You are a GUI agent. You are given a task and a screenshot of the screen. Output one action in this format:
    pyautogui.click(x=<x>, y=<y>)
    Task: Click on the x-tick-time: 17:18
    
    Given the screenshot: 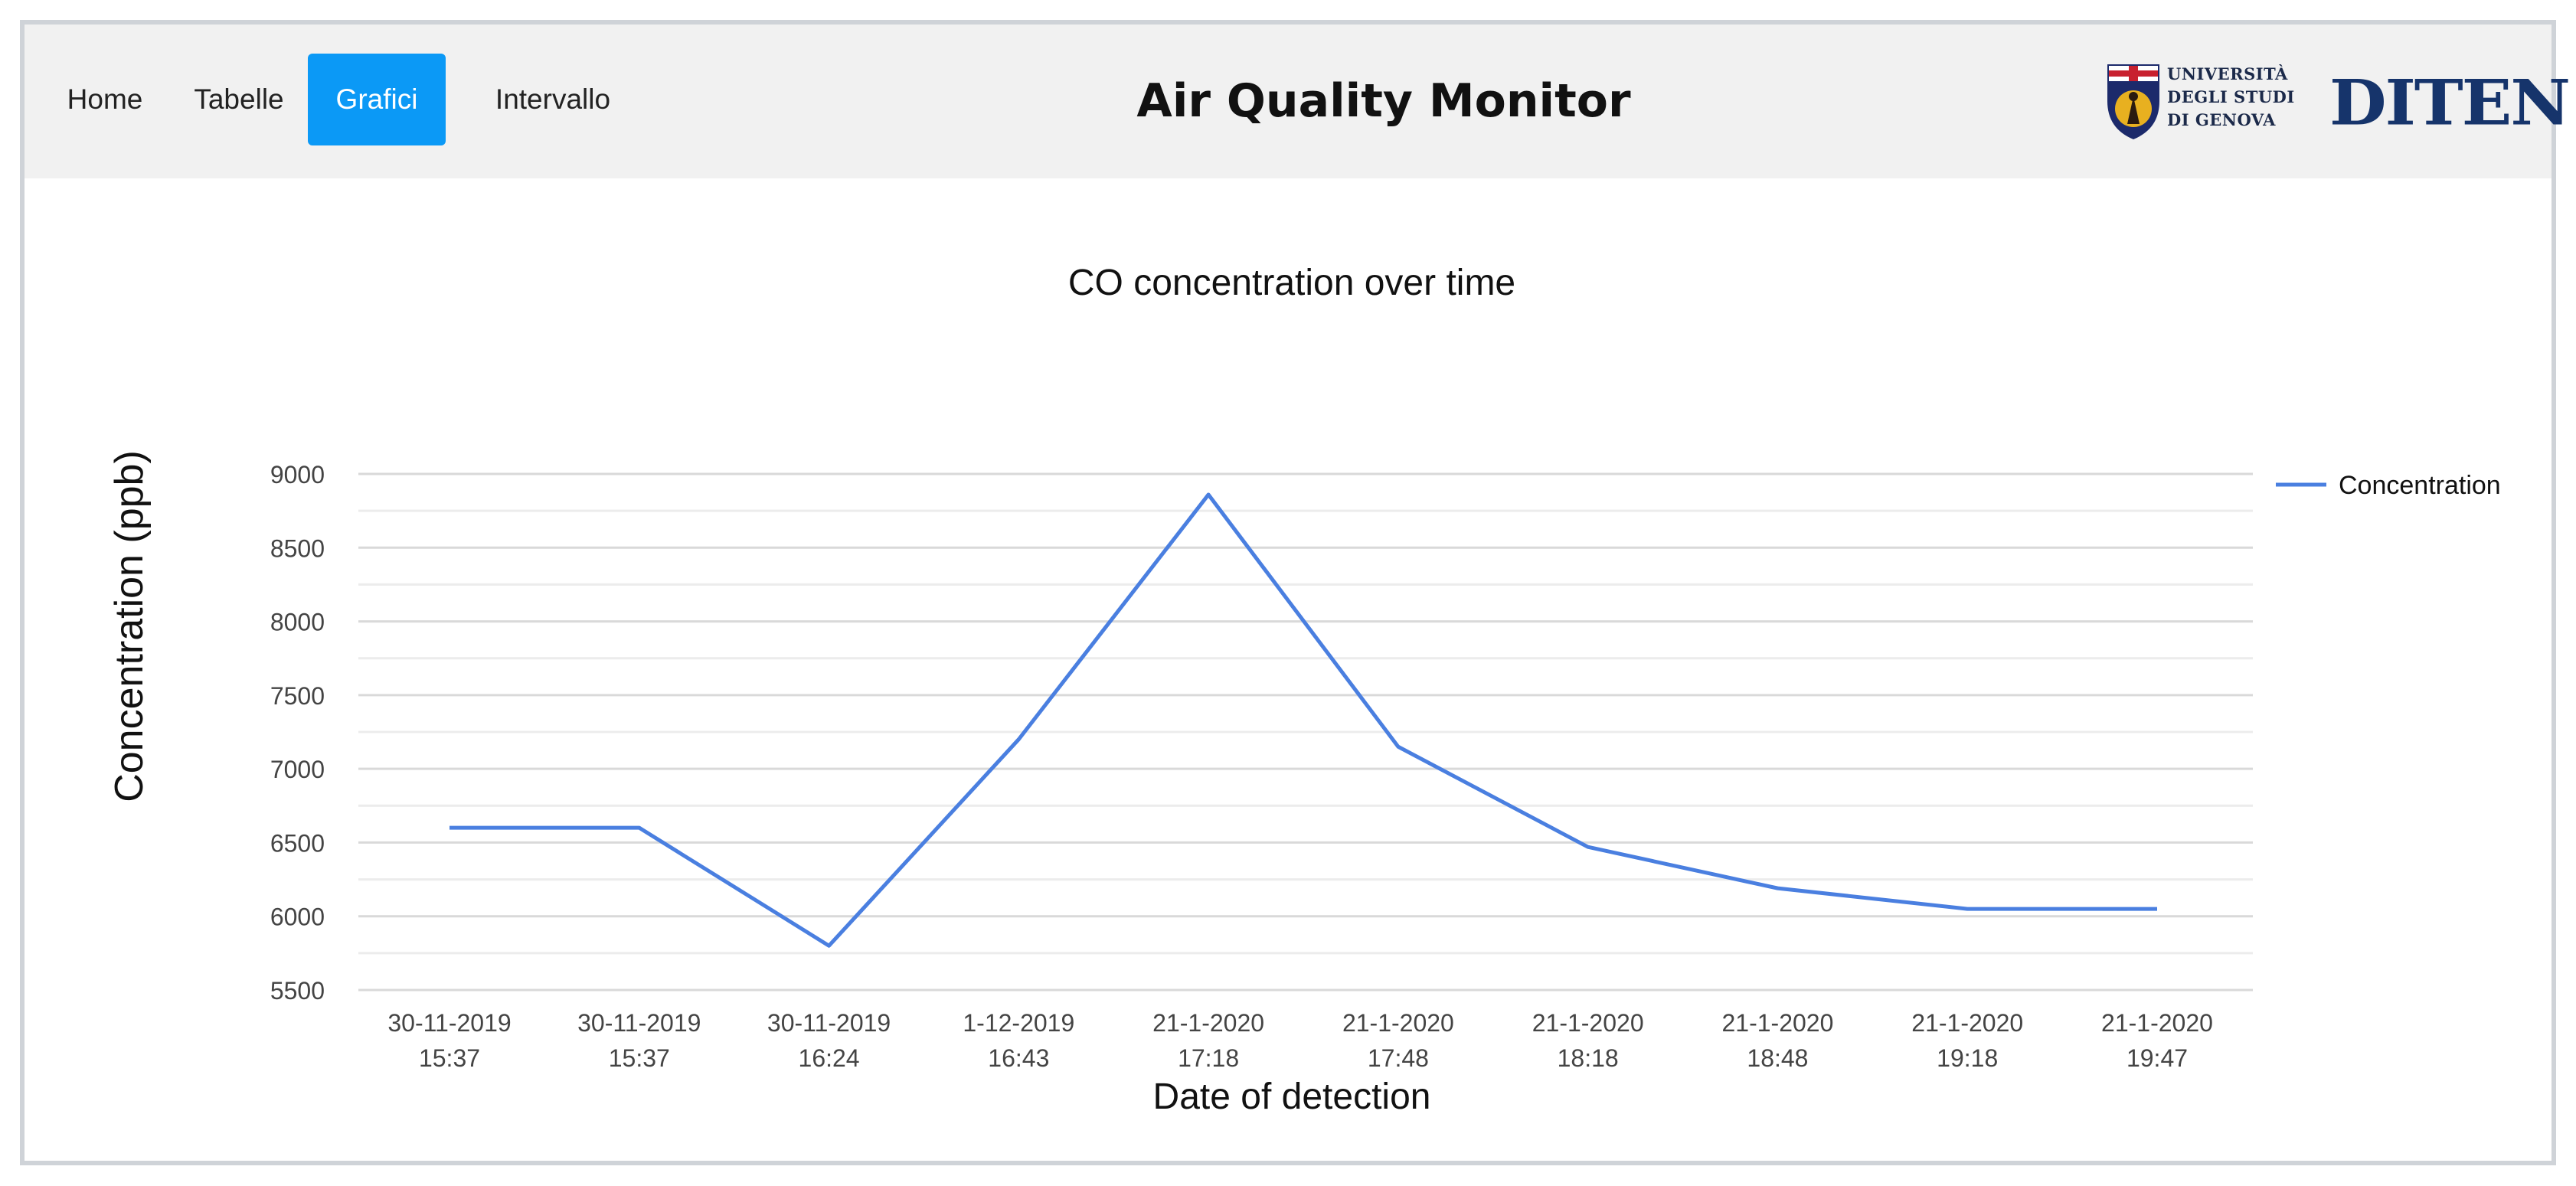 What is the action you would take?
    pyautogui.click(x=1208, y=1058)
    